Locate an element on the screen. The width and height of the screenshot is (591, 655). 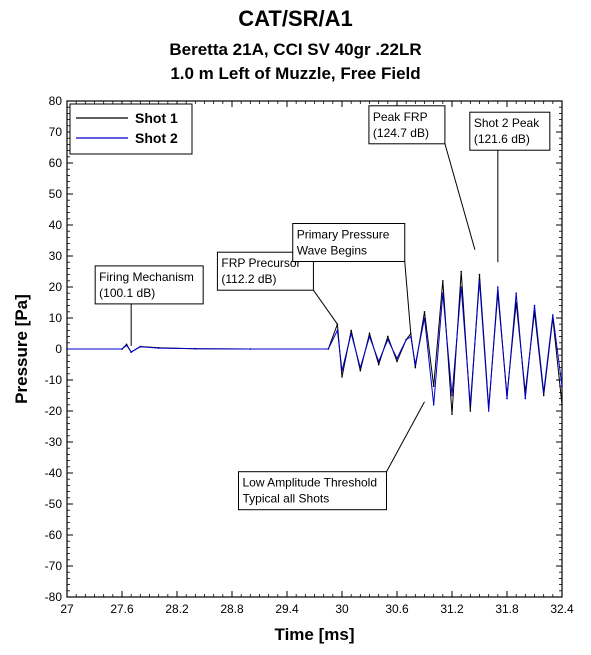
x-axis-label: Time [ms] is located at coordinates (315, 634).